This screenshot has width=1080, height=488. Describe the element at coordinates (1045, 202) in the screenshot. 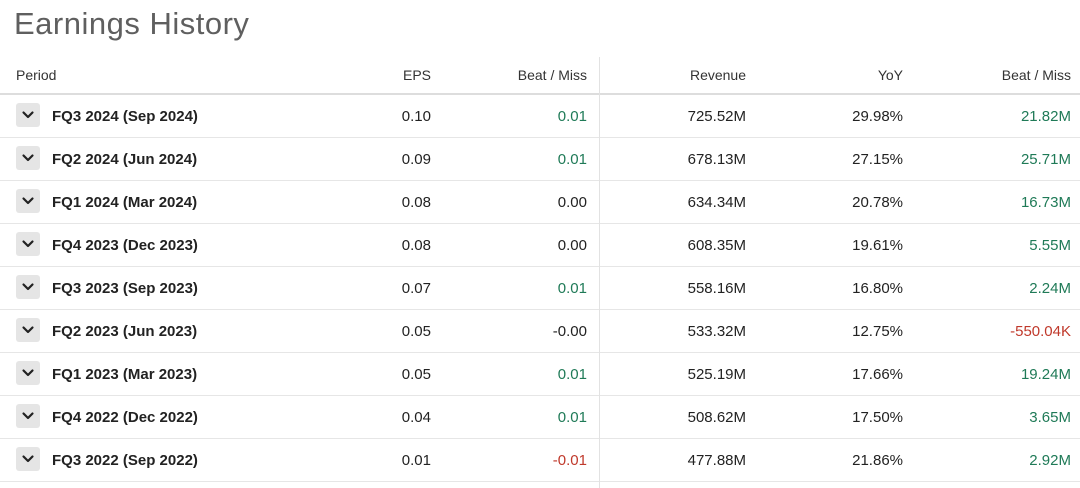

I see `revenue-beat-miss-value: 16.73M` at that location.